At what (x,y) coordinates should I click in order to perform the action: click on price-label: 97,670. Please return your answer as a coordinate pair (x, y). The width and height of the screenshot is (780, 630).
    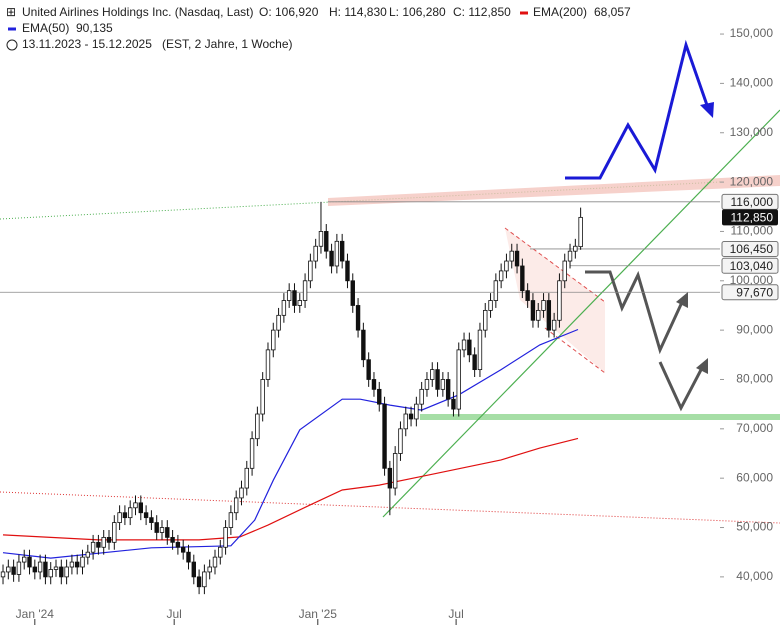
    Looking at the image, I should click on (754, 292).